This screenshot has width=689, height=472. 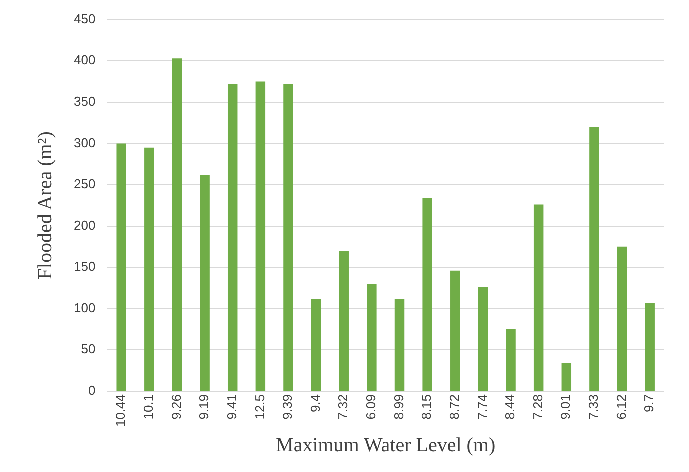 I want to click on x-tick-label: 7.28, so click(x=538, y=407).